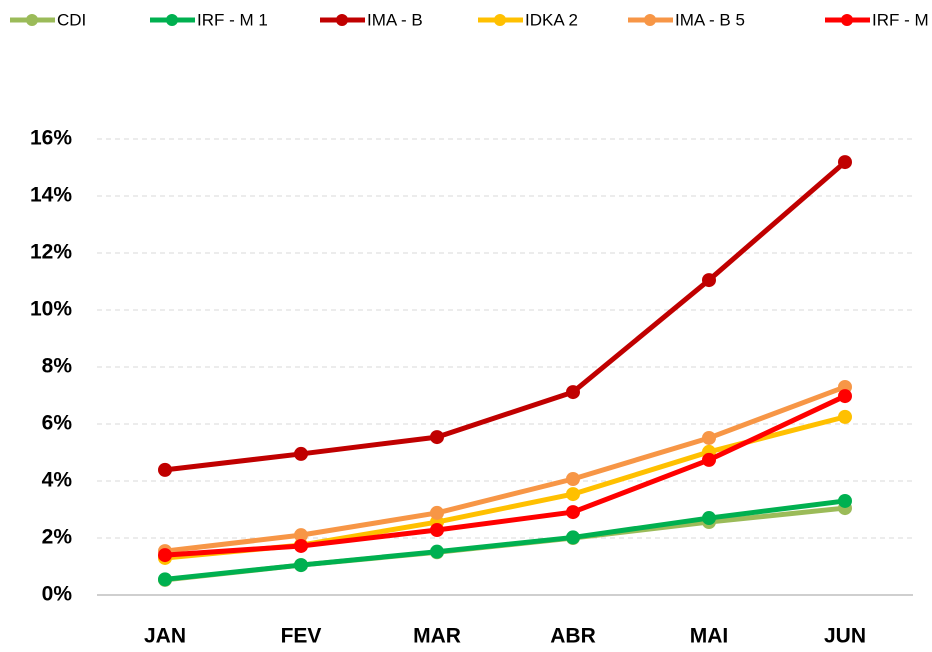 The height and width of the screenshot is (652, 932). I want to click on legend-label: CDI, so click(71, 19).